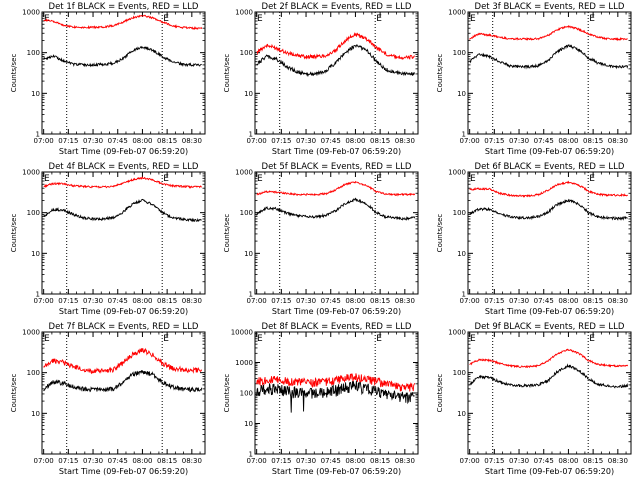  I want to click on chart-title: Det 3f BLACK = Events, RED = LLD, so click(550, 7).